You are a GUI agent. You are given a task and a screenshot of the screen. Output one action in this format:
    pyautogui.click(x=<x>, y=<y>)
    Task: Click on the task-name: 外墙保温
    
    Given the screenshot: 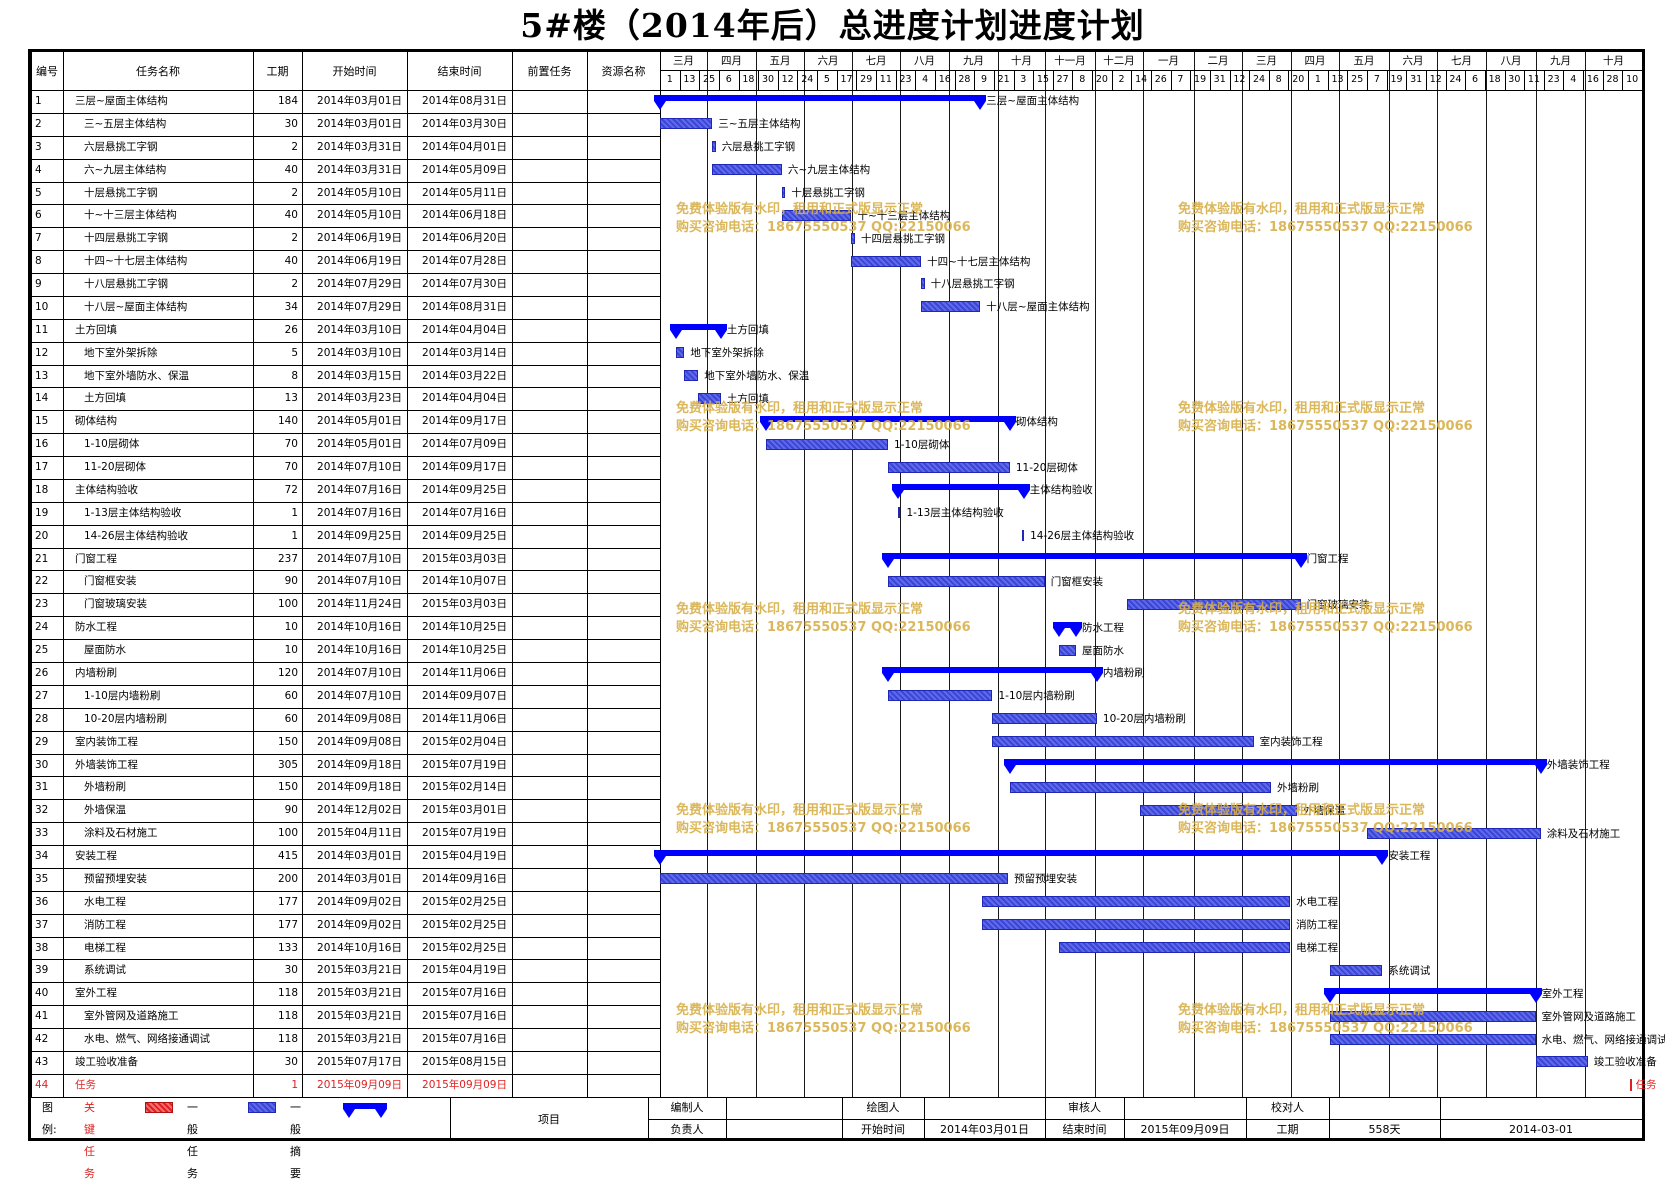 What is the action you would take?
    pyautogui.click(x=105, y=810)
    